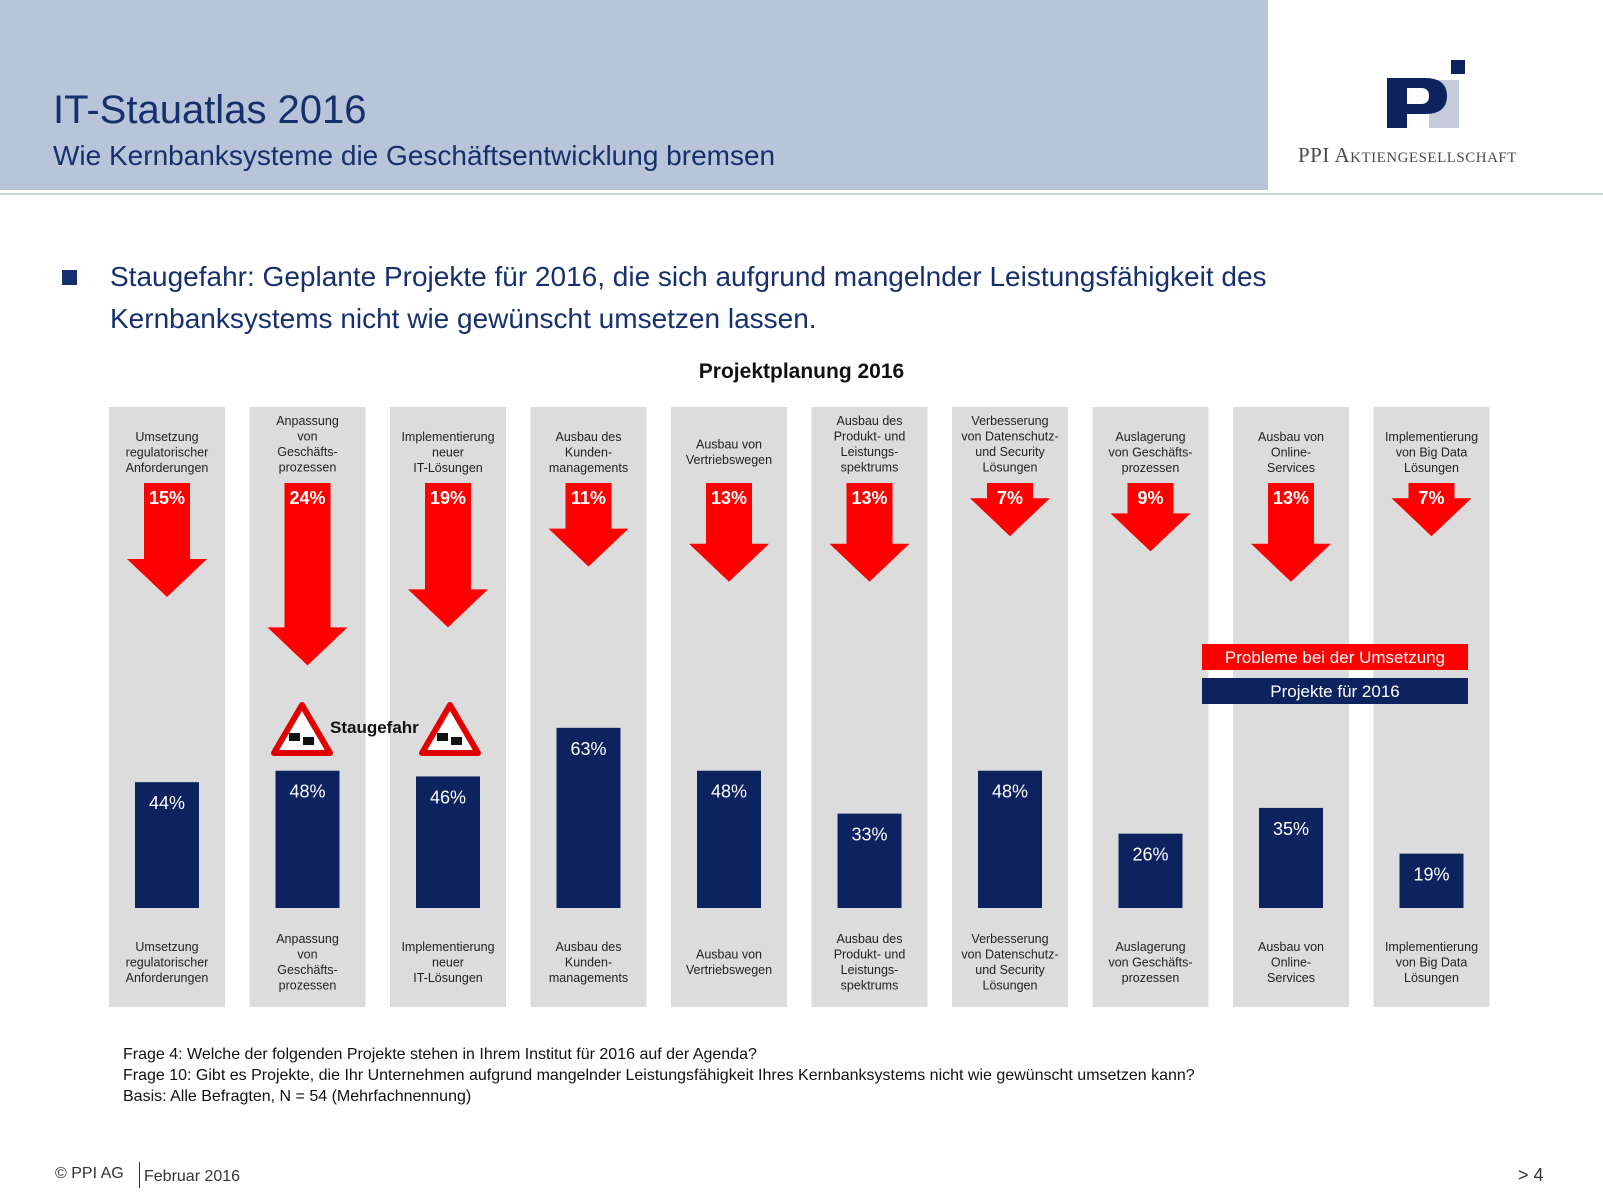 This screenshot has height=1200, width=1603. I want to click on category-label-top: managements, so click(588, 468).